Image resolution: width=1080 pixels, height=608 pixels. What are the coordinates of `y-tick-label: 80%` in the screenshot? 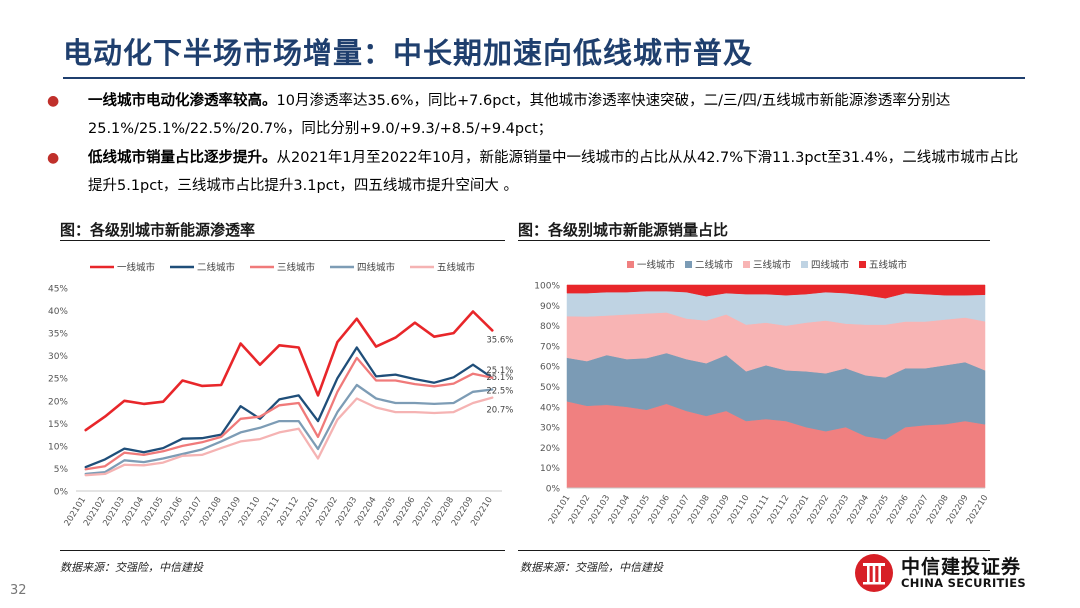 It's located at (550, 327).